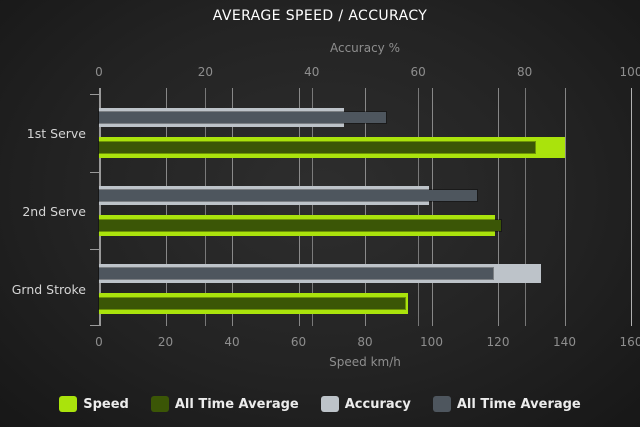  What do you see at coordinates (106, 404) in the screenshot?
I see `legend-label: Speed` at bounding box center [106, 404].